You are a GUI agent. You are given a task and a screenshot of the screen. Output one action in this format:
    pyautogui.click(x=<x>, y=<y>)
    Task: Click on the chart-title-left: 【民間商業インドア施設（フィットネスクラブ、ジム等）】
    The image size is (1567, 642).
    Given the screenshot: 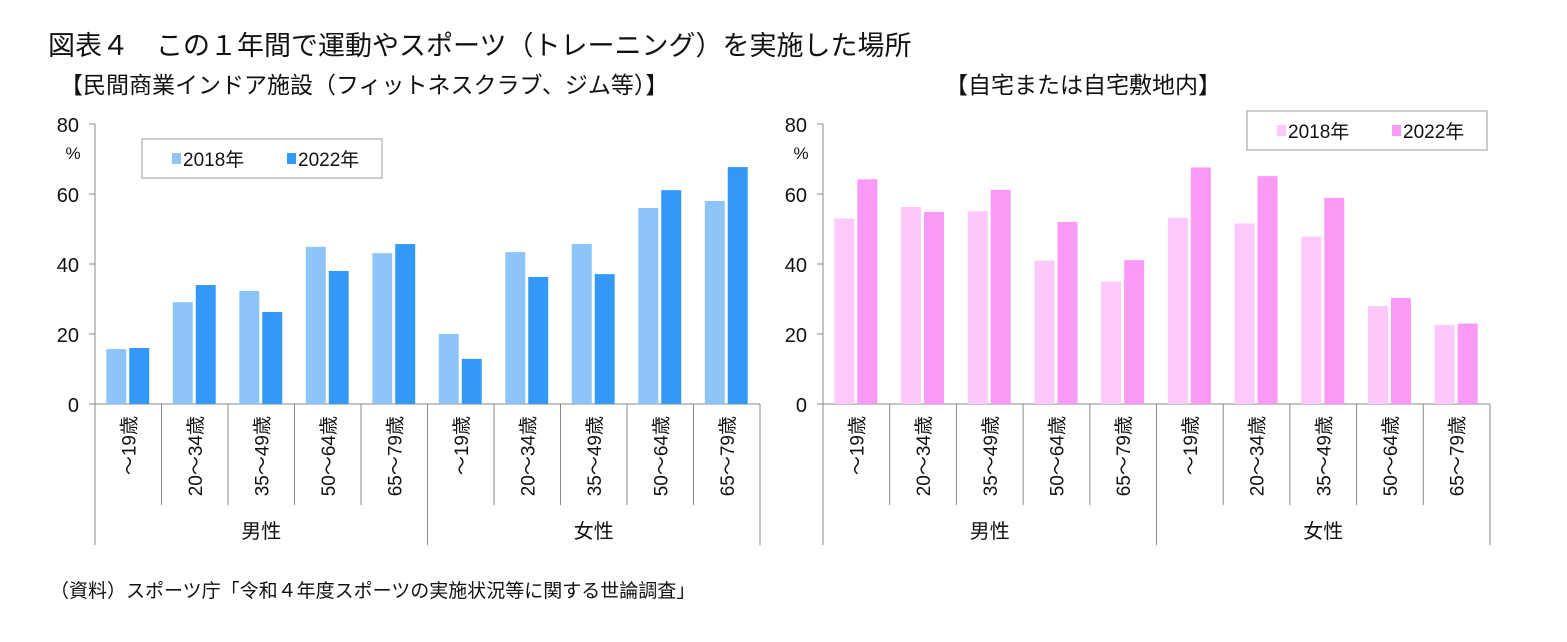 What is the action you would take?
    pyautogui.click(x=364, y=86)
    